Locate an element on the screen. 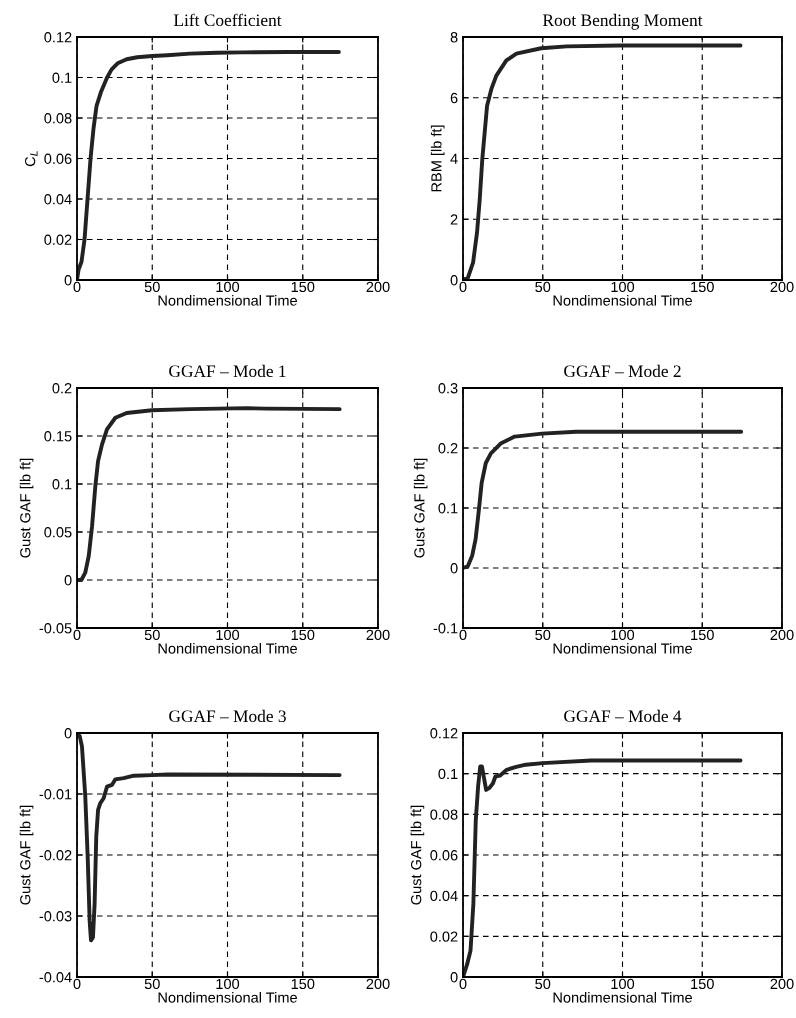 The image size is (796, 1018). y-tick-label: 6 is located at coordinates (454, 98).